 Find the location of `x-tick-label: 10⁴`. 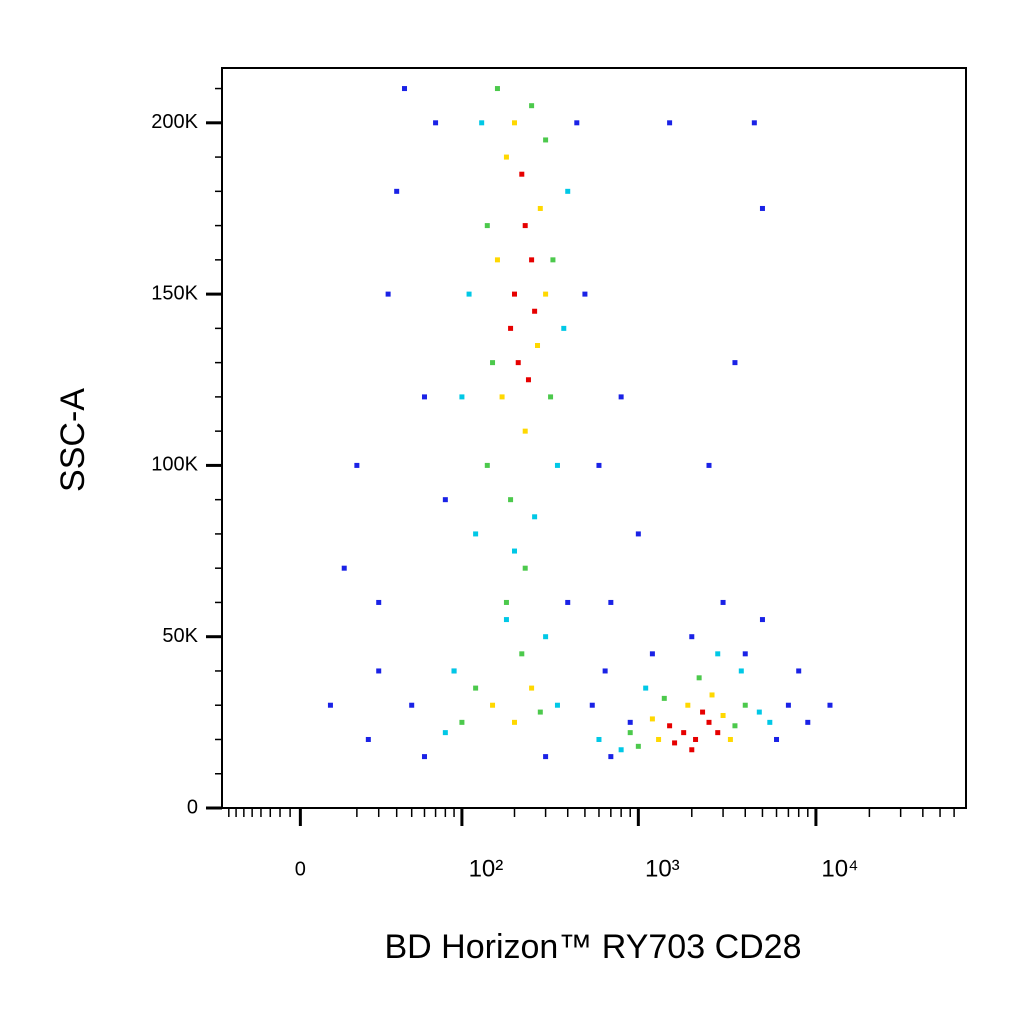

x-tick-label: 10⁴ is located at coordinates (839, 868).